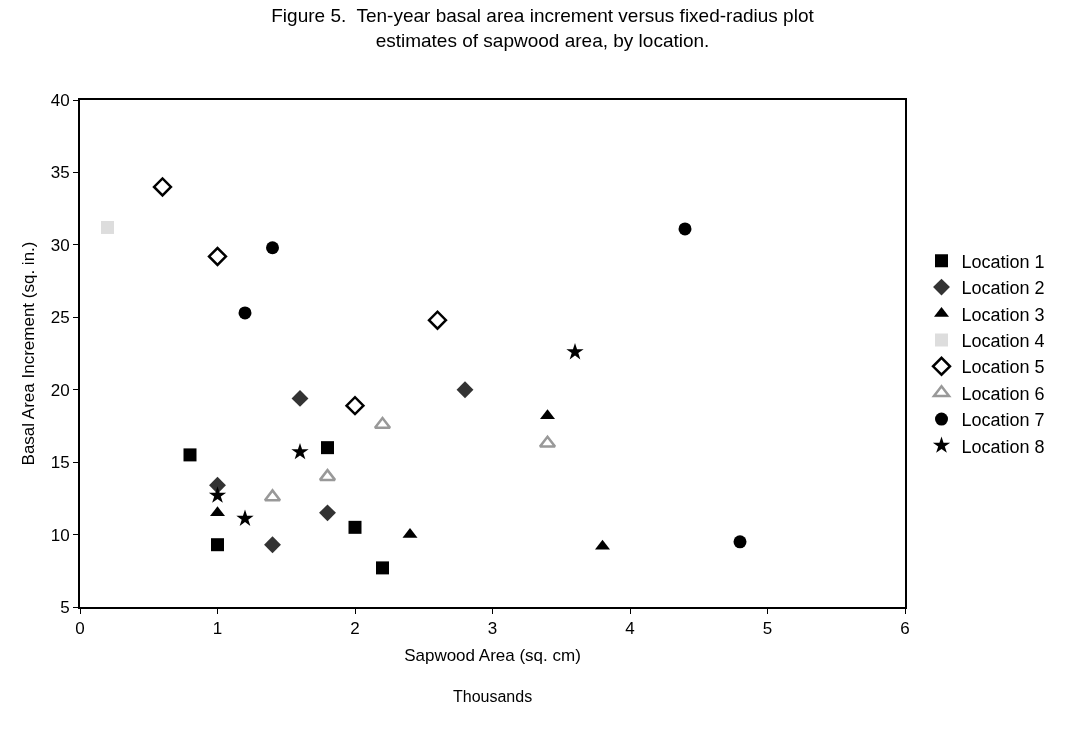 The width and height of the screenshot is (1085, 732). I want to click on y-tick-label: 10, so click(60, 535).